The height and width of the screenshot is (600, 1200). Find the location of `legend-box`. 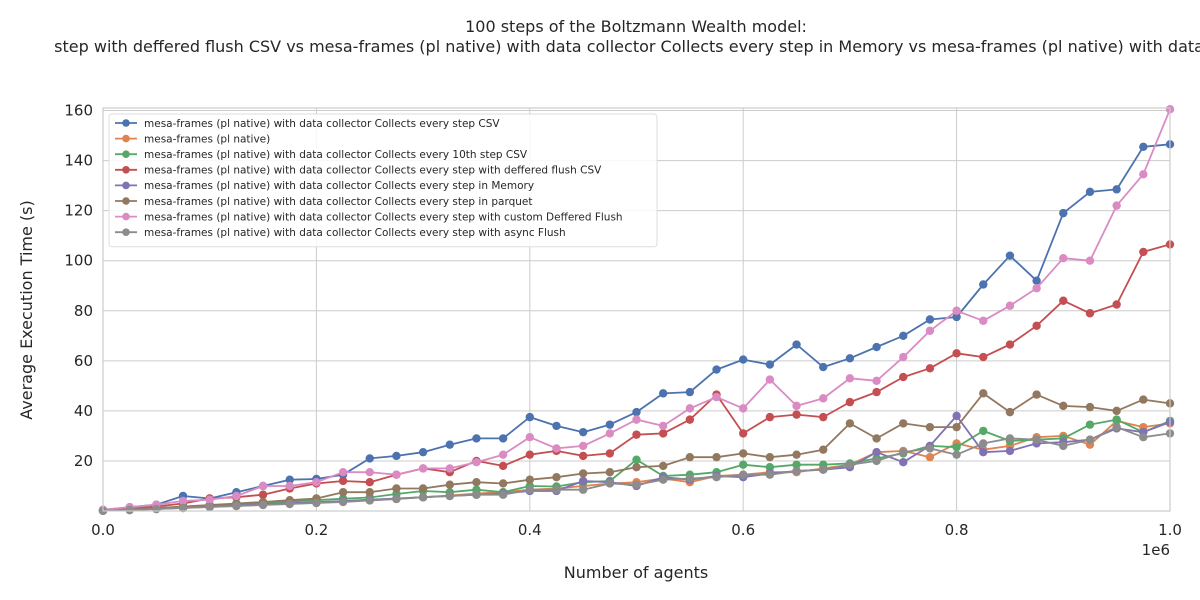

legend-box is located at coordinates (383, 180).